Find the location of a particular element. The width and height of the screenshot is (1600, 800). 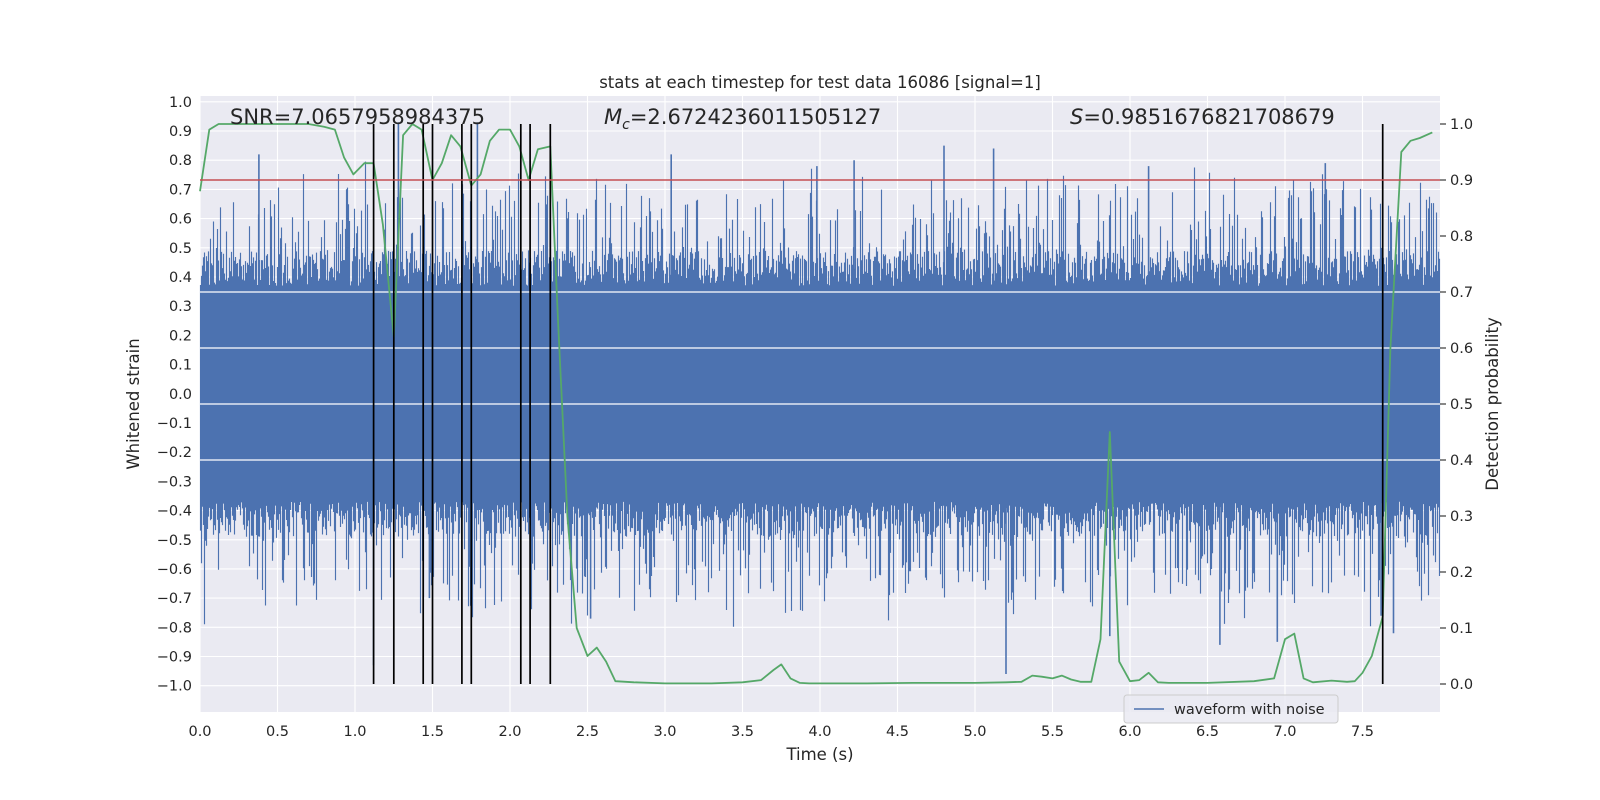

y-axis-right: 1.0 0.9 0.8 0.7 0.6 0.5 0.4 0.3 0.2 0.1 0.0 is located at coordinates (1456, 405).